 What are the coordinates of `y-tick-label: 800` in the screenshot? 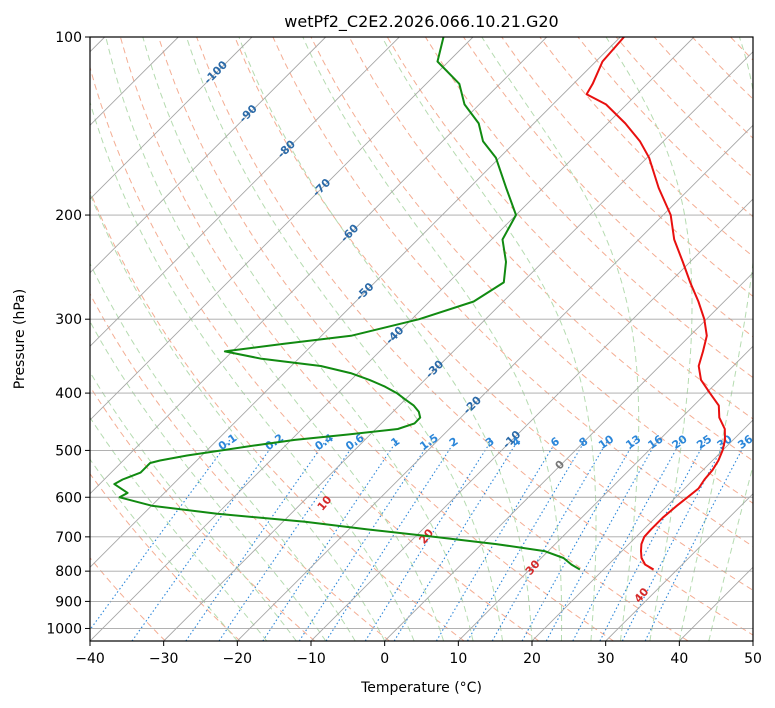 It's located at (68, 572).